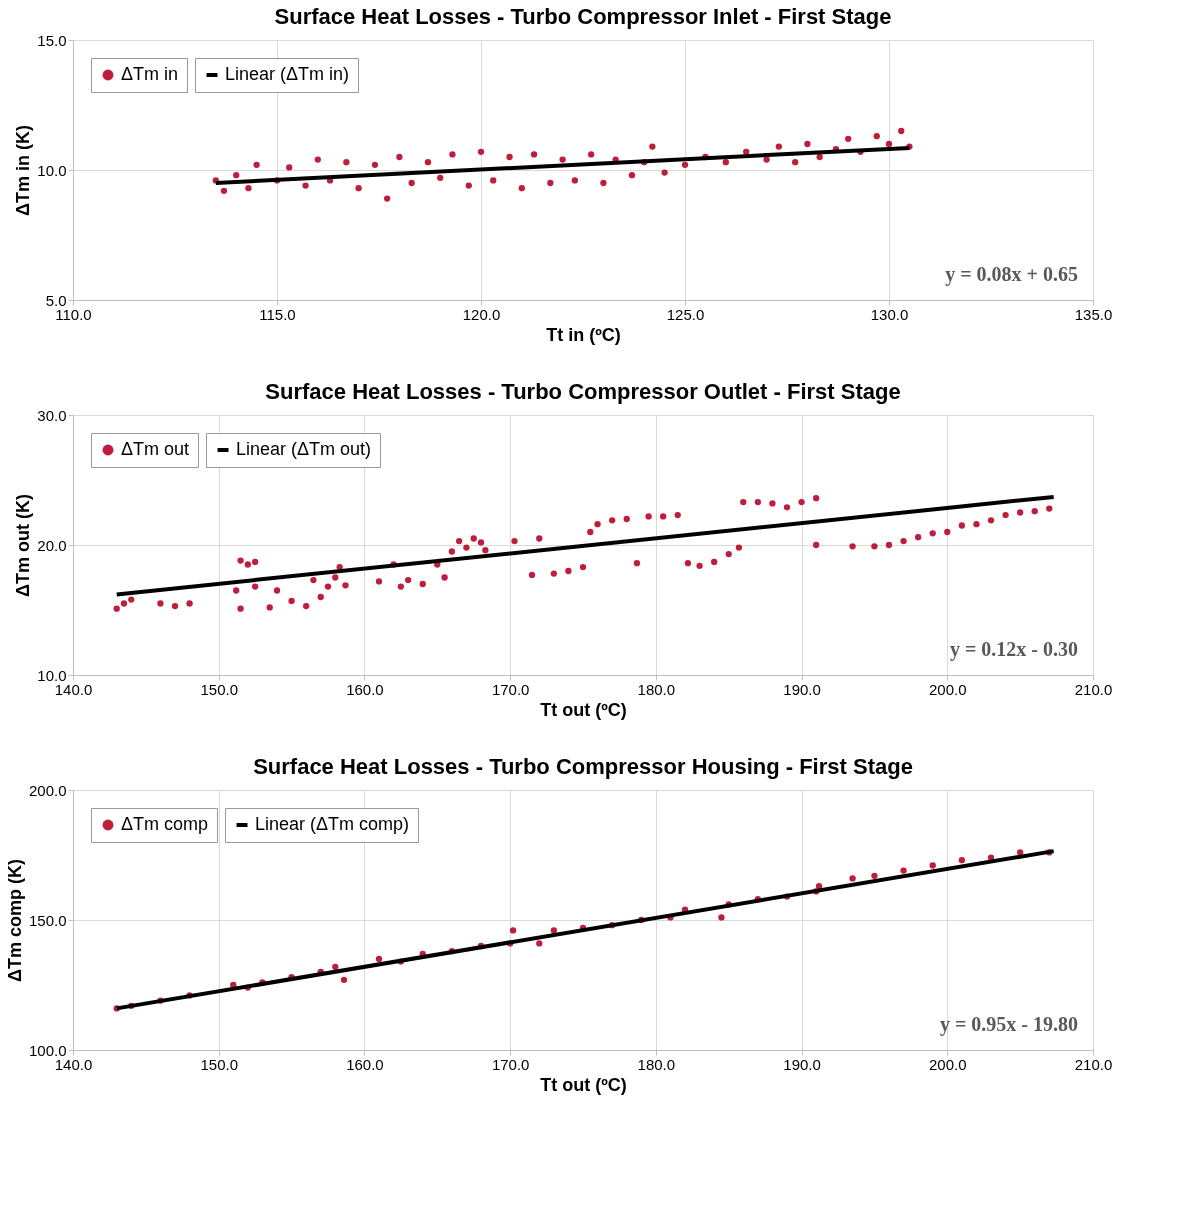 This screenshot has height=1211, width=1192. I want to click on y-axis-title: ΔTm out (K), so click(23, 545).